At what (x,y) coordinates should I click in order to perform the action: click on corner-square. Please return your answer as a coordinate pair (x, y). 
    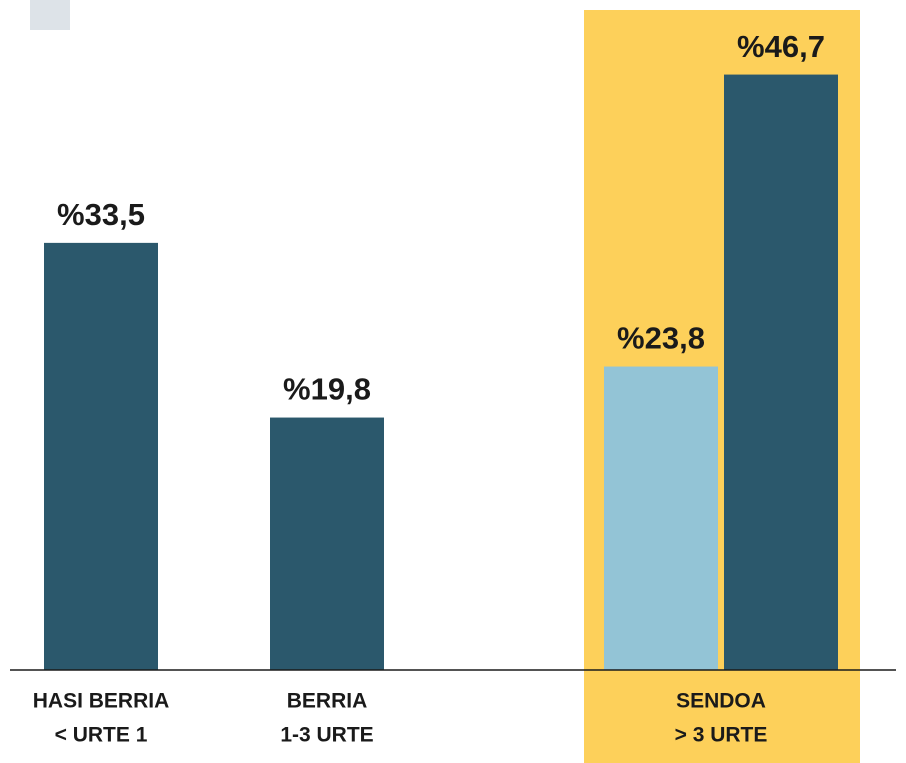
    Looking at the image, I should click on (50, 15).